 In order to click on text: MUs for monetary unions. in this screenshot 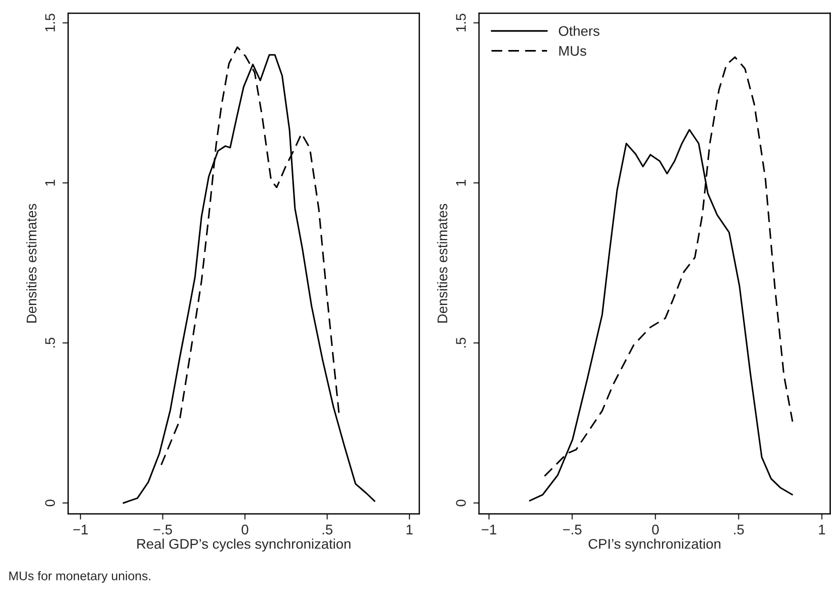, I will do `click(79, 577)`.